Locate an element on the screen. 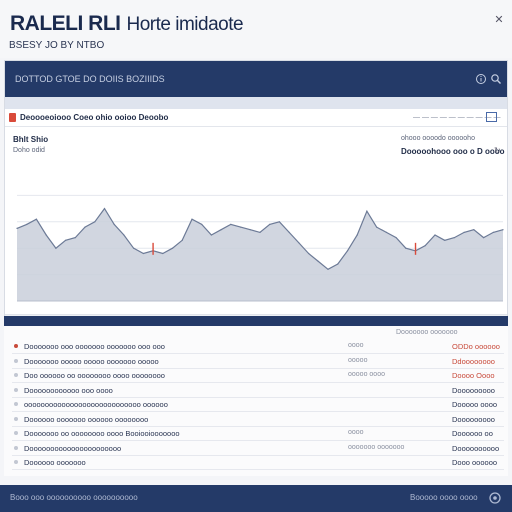 This screenshot has width=512, height=512. list-item-label: Doooooo ooooooo is located at coordinates (55, 462).